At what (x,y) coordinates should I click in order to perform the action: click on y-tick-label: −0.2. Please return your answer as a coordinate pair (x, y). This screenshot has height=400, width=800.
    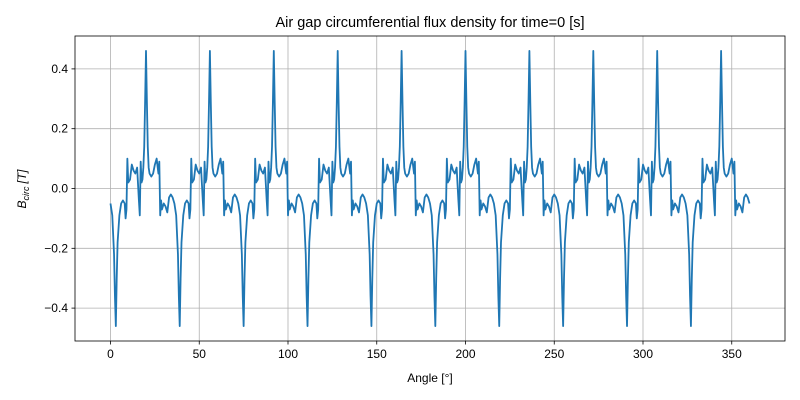
    Looking at the image, I should click on (56, 248).